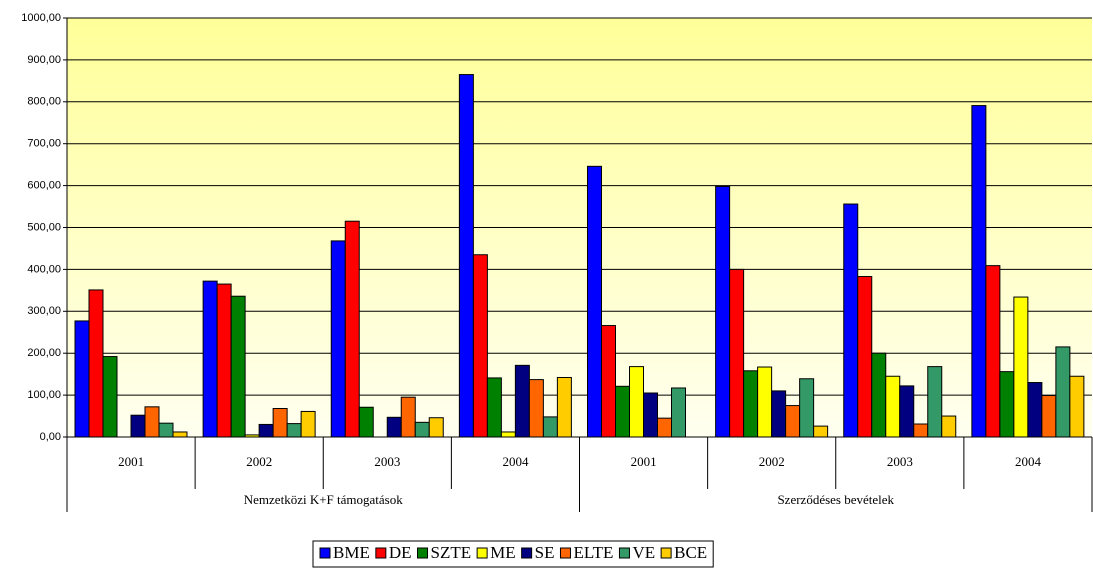  I want to click on y-tick-label: 500,00, so click(44, 227).